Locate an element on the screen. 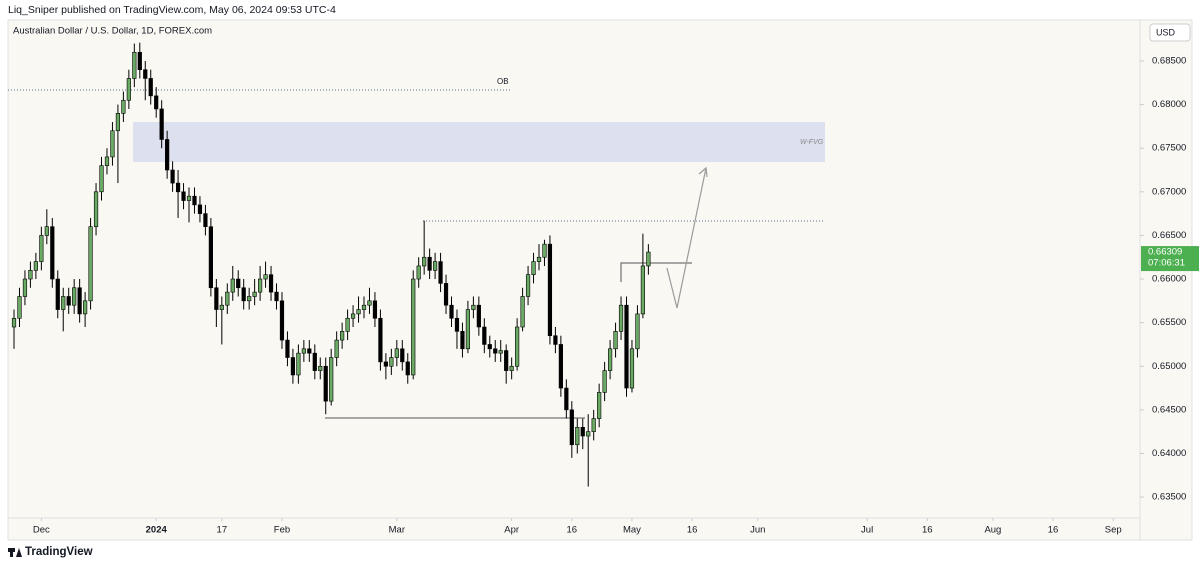 The width and height of the screenshot is (1200, 565). y-tick-label: 0.63500 is located at coordinates (1169, 497).